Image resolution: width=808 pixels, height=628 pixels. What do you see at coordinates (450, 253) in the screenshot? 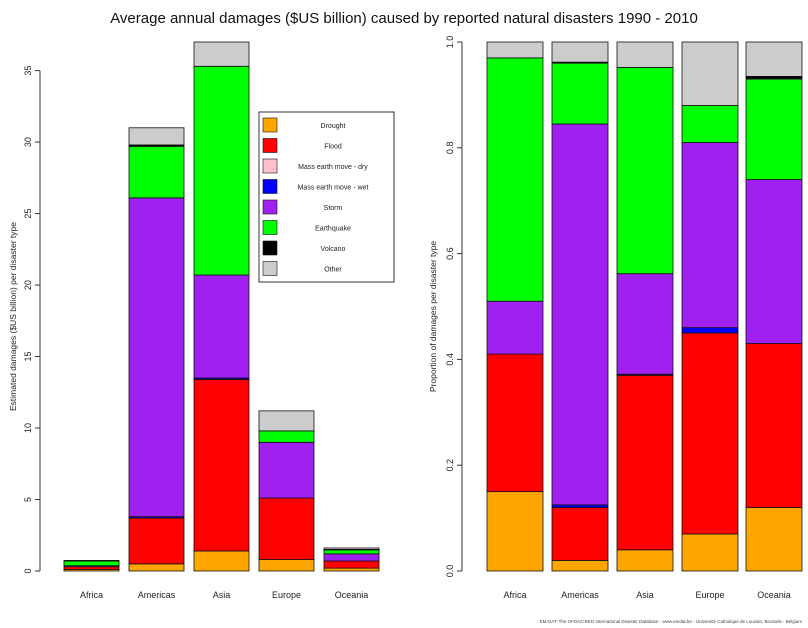
I see `y-tick-label: 0.6` at bounding box center [450, 253].